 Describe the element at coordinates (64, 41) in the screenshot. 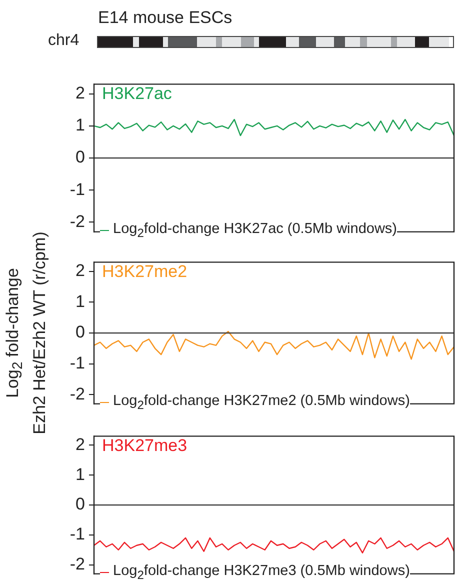

I see `text: chr4` at that location.